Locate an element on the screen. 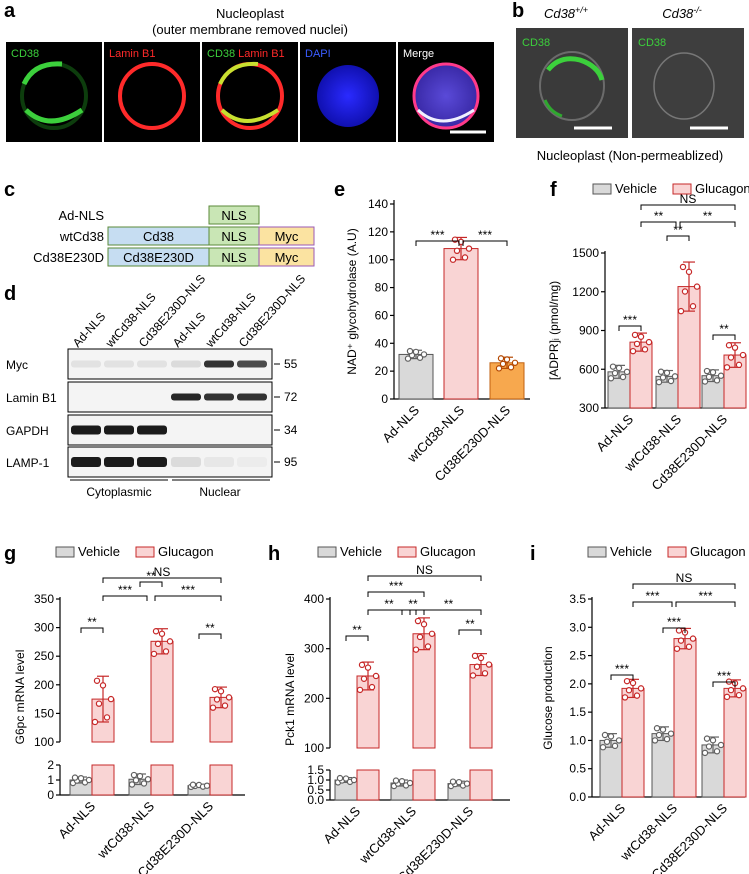 The height and width of the screenshot is (874, 749). y-tick-label: 1.0 is located at coordinates (577, 740).